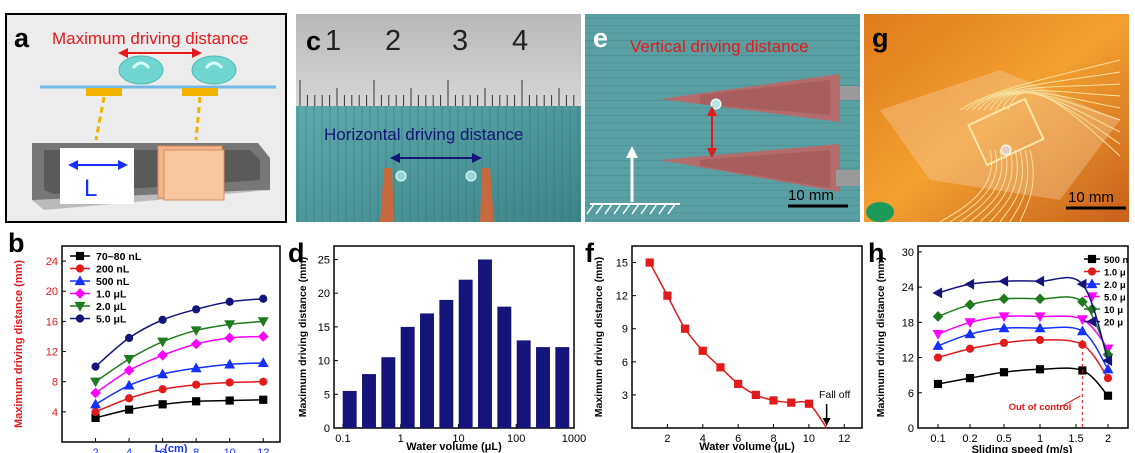  I want to click on fall-off-annotation: Fall off, so click(834, 395).